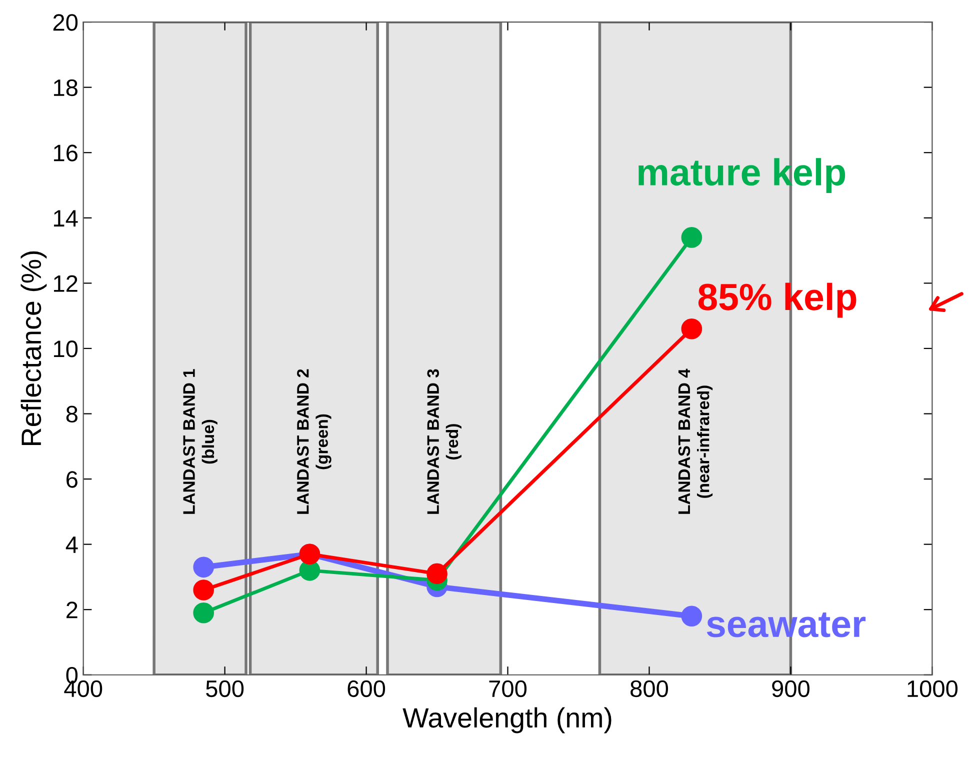 Image resolution: width=969 pixels, height=760 pixels. What do you see at coordinates (695, 441) in the screenshot?
I see `band-label: LANDAST BAND 4 (near-infrared)` at bounding box center [695, 441].